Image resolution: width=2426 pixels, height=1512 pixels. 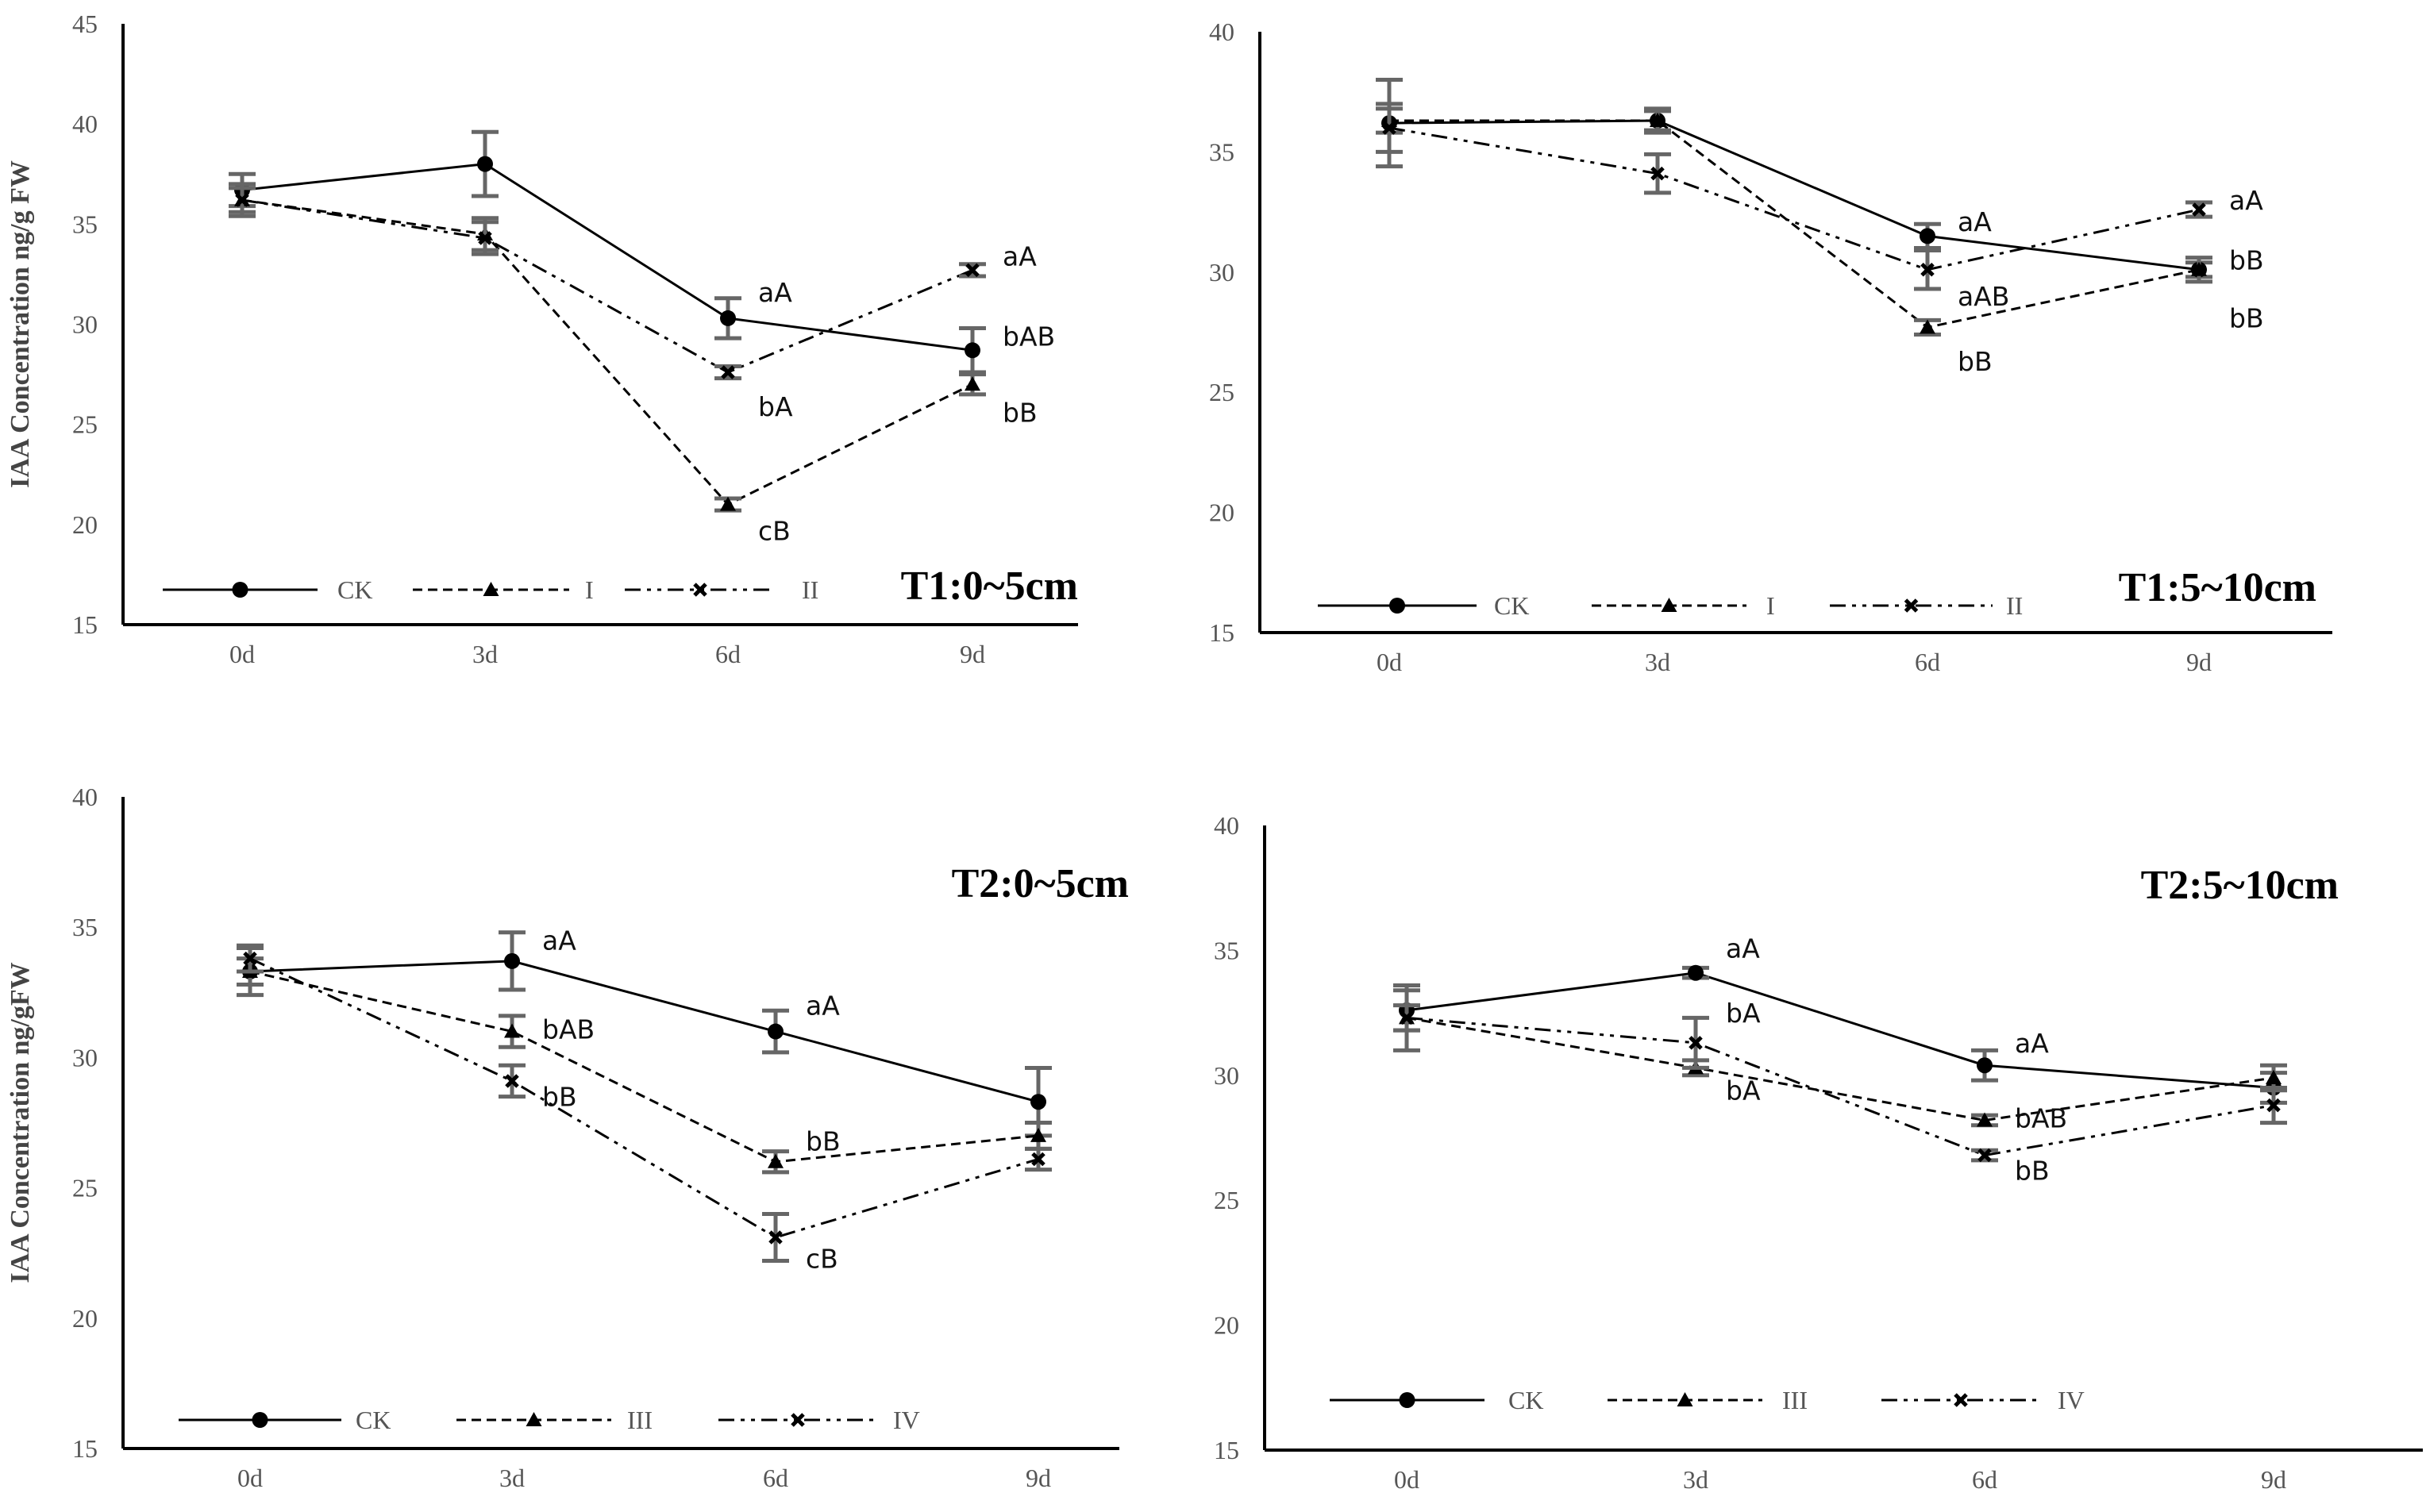 What do you see at coordinates (1040, 883) in the screenshot?
I see `panel-title: T2:0~5cm` at bounding box center [1040, 883].